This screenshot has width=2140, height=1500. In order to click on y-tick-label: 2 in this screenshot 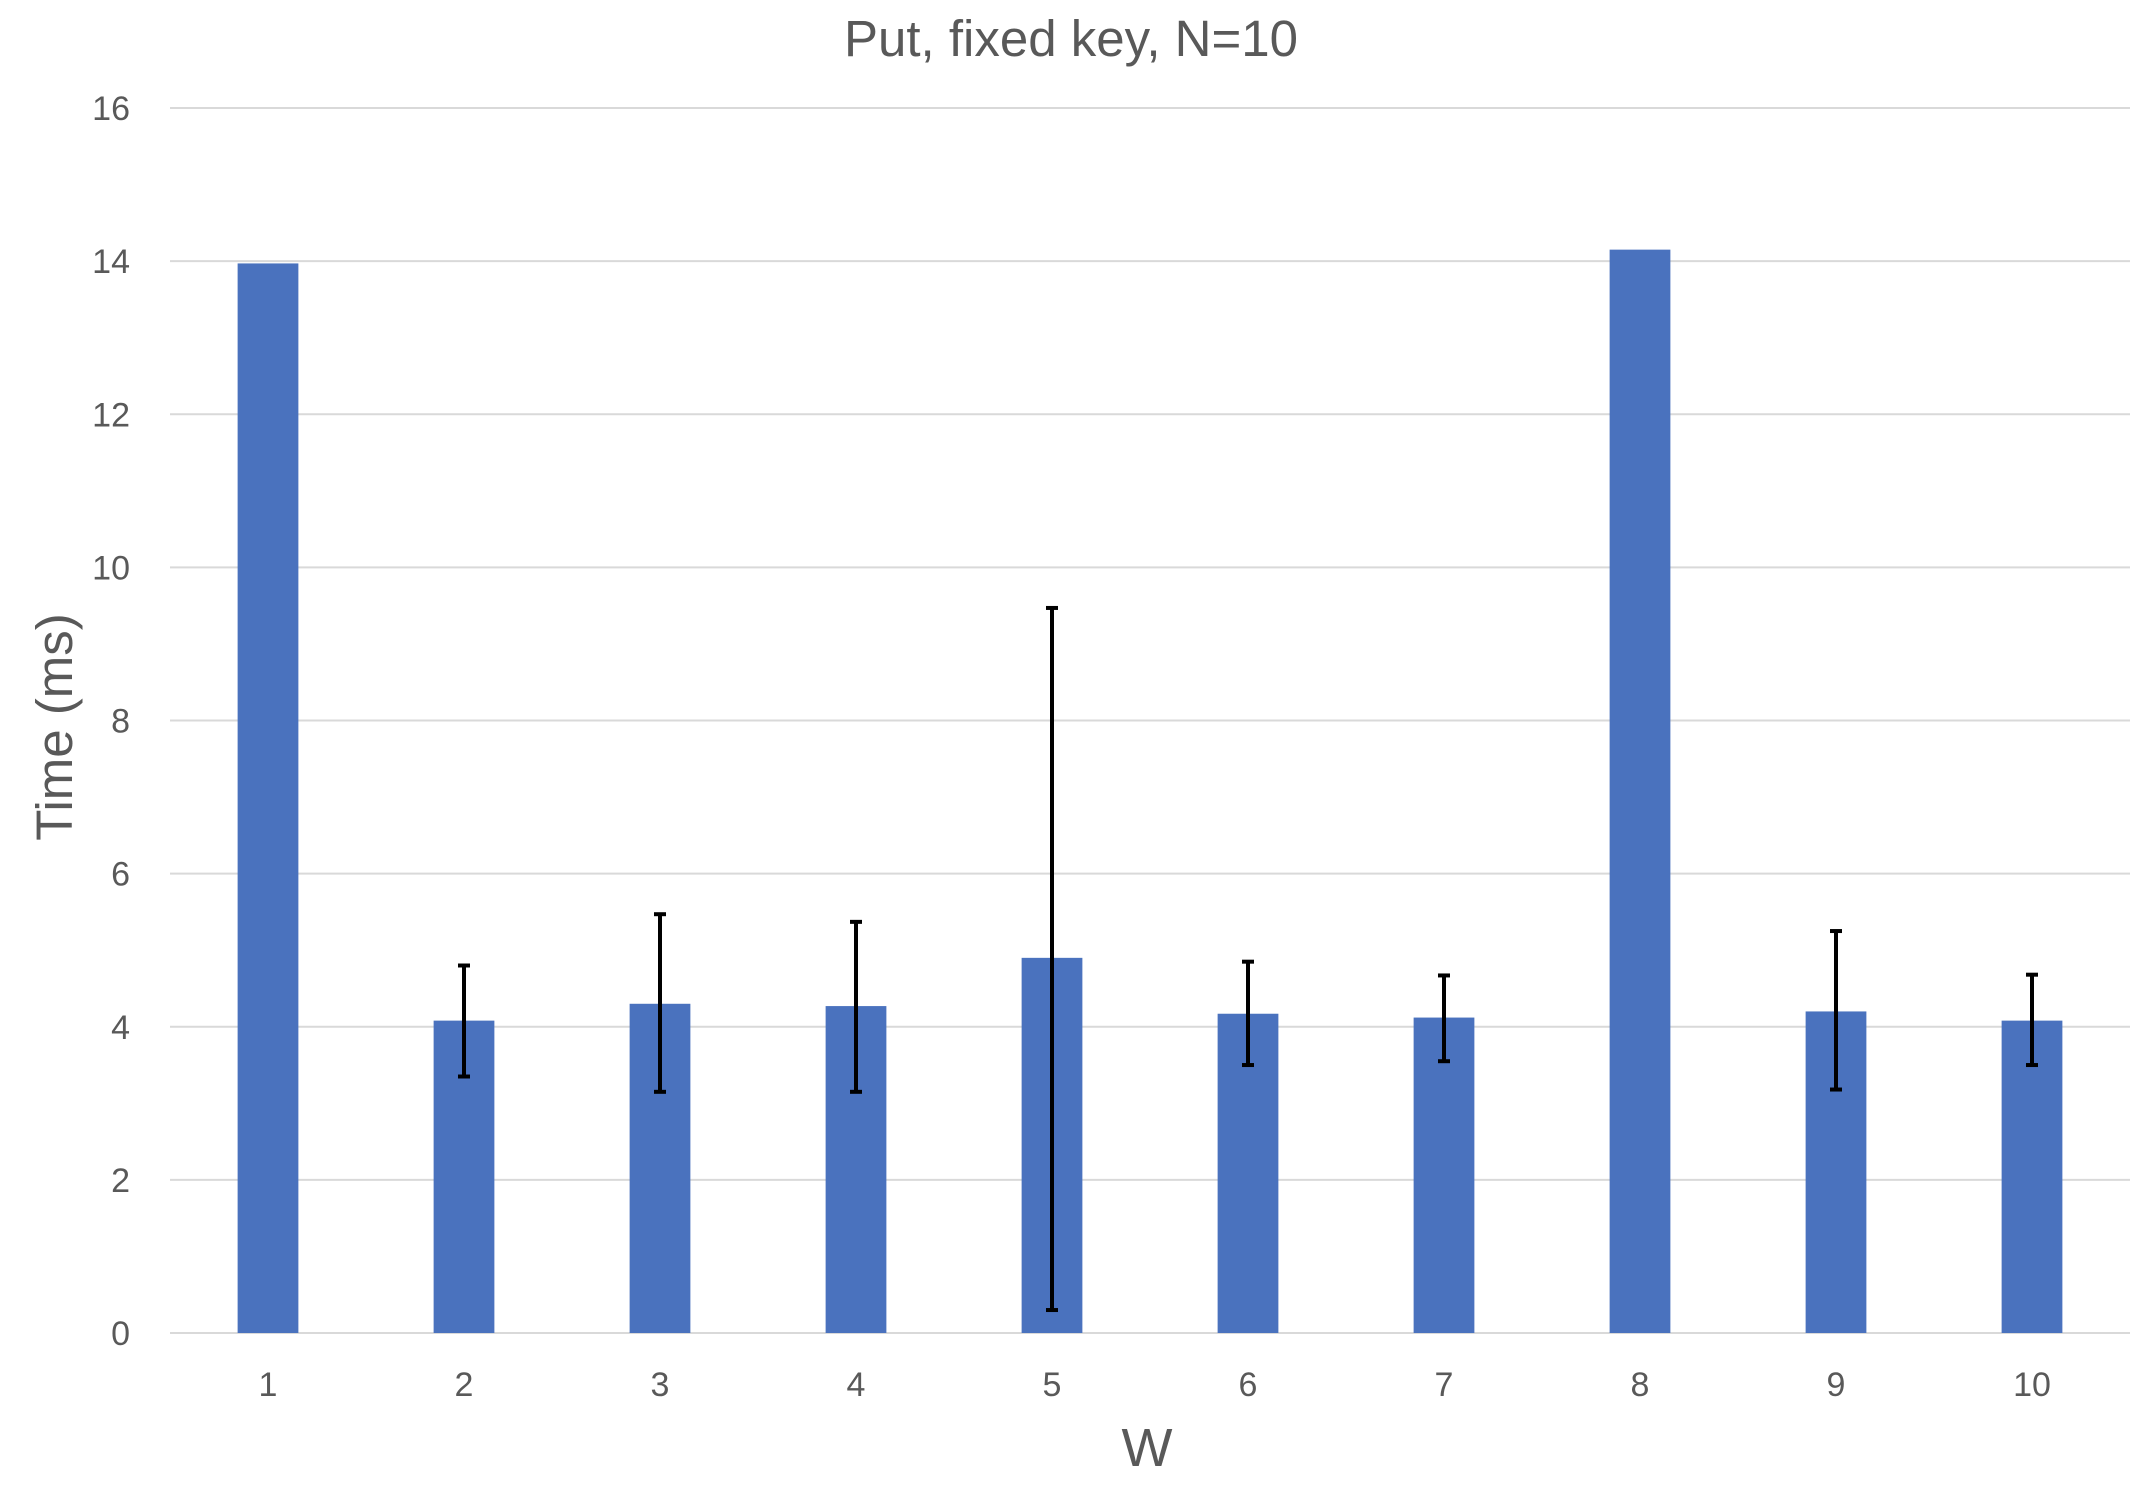, I will do `click(120, 1181)`.